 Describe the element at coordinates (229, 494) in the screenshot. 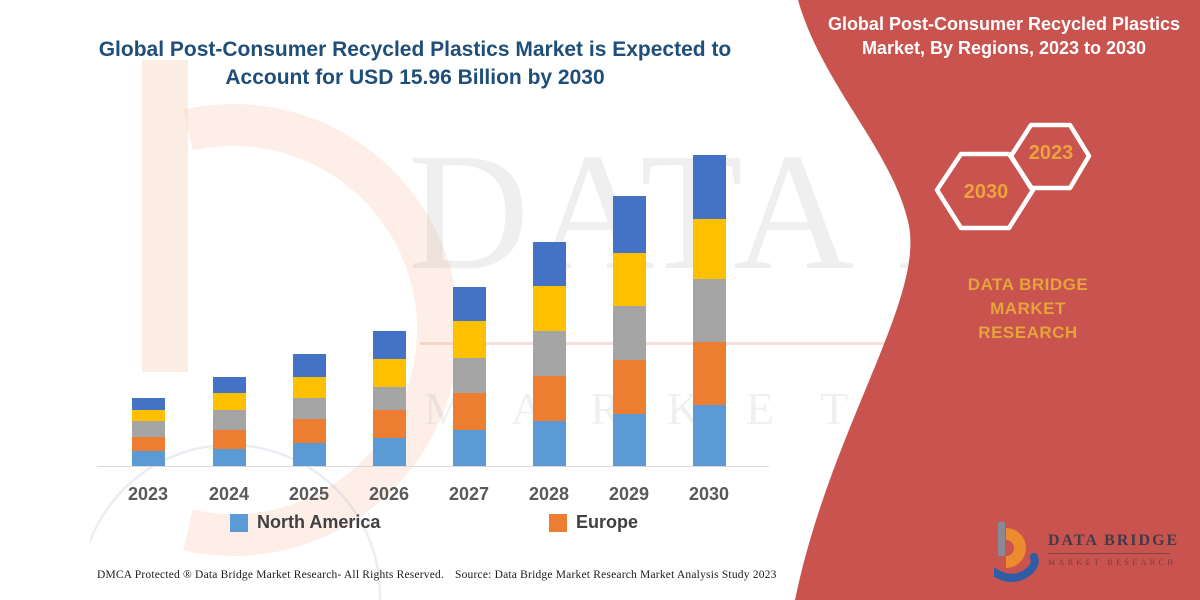

I see `x-axis-label-2024: 2024` at that location.